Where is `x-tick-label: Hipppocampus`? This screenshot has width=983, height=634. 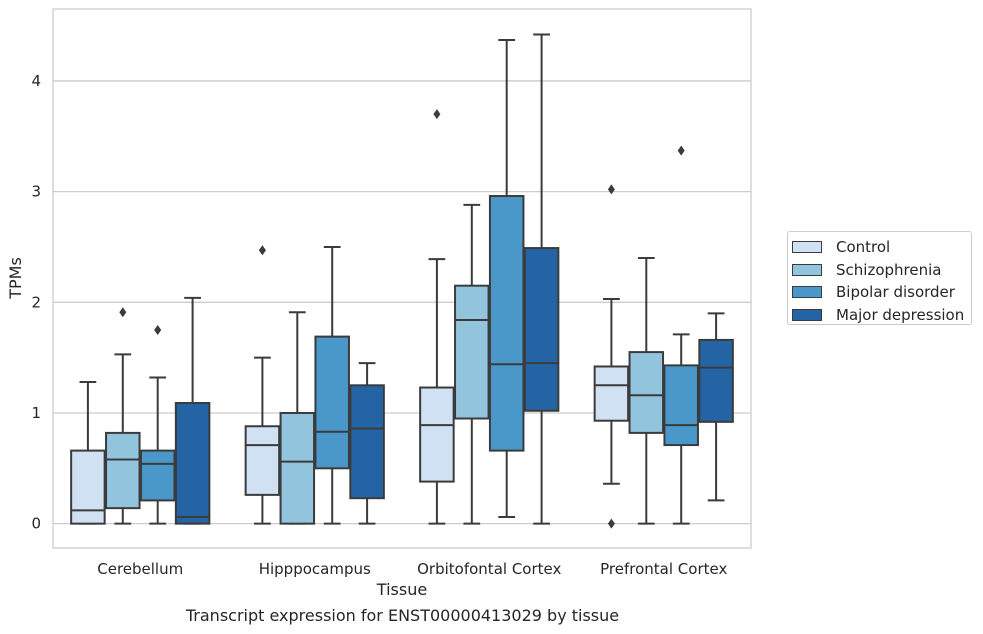
x-tick-label: Hipppocampus is located at coordinates (315, 569).